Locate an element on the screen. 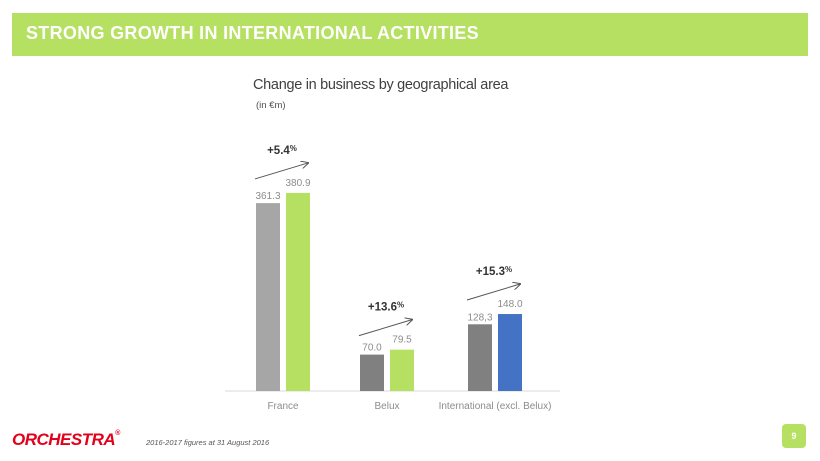  category-label-0: France is located at coordinates (283, 406).